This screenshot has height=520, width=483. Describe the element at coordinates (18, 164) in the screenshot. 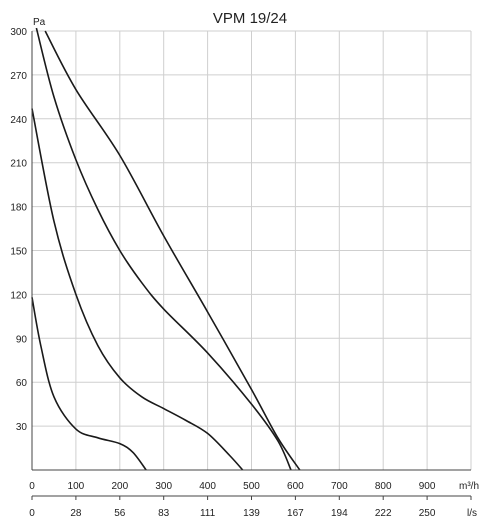

I see `y-tick-label: 210` at that location.